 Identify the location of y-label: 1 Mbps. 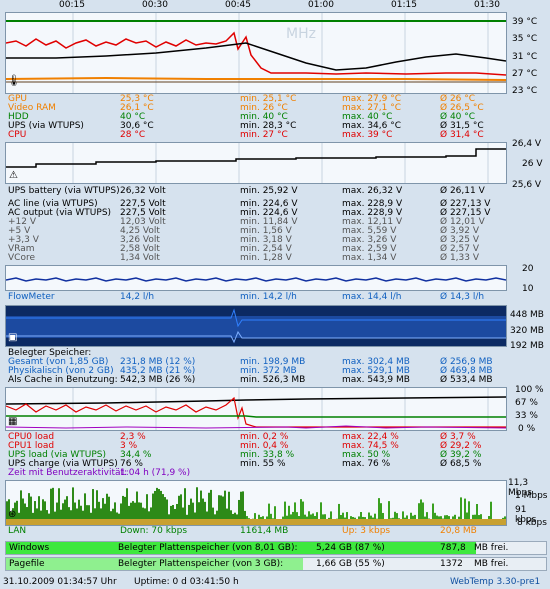
(531, 496).